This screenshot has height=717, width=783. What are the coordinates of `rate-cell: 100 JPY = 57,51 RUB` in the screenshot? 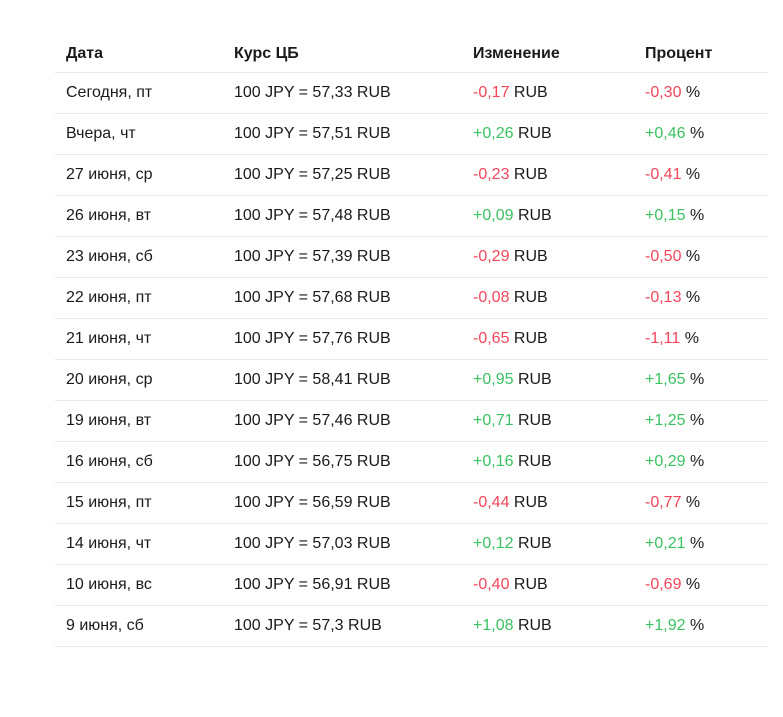 It's located at (342, 134).